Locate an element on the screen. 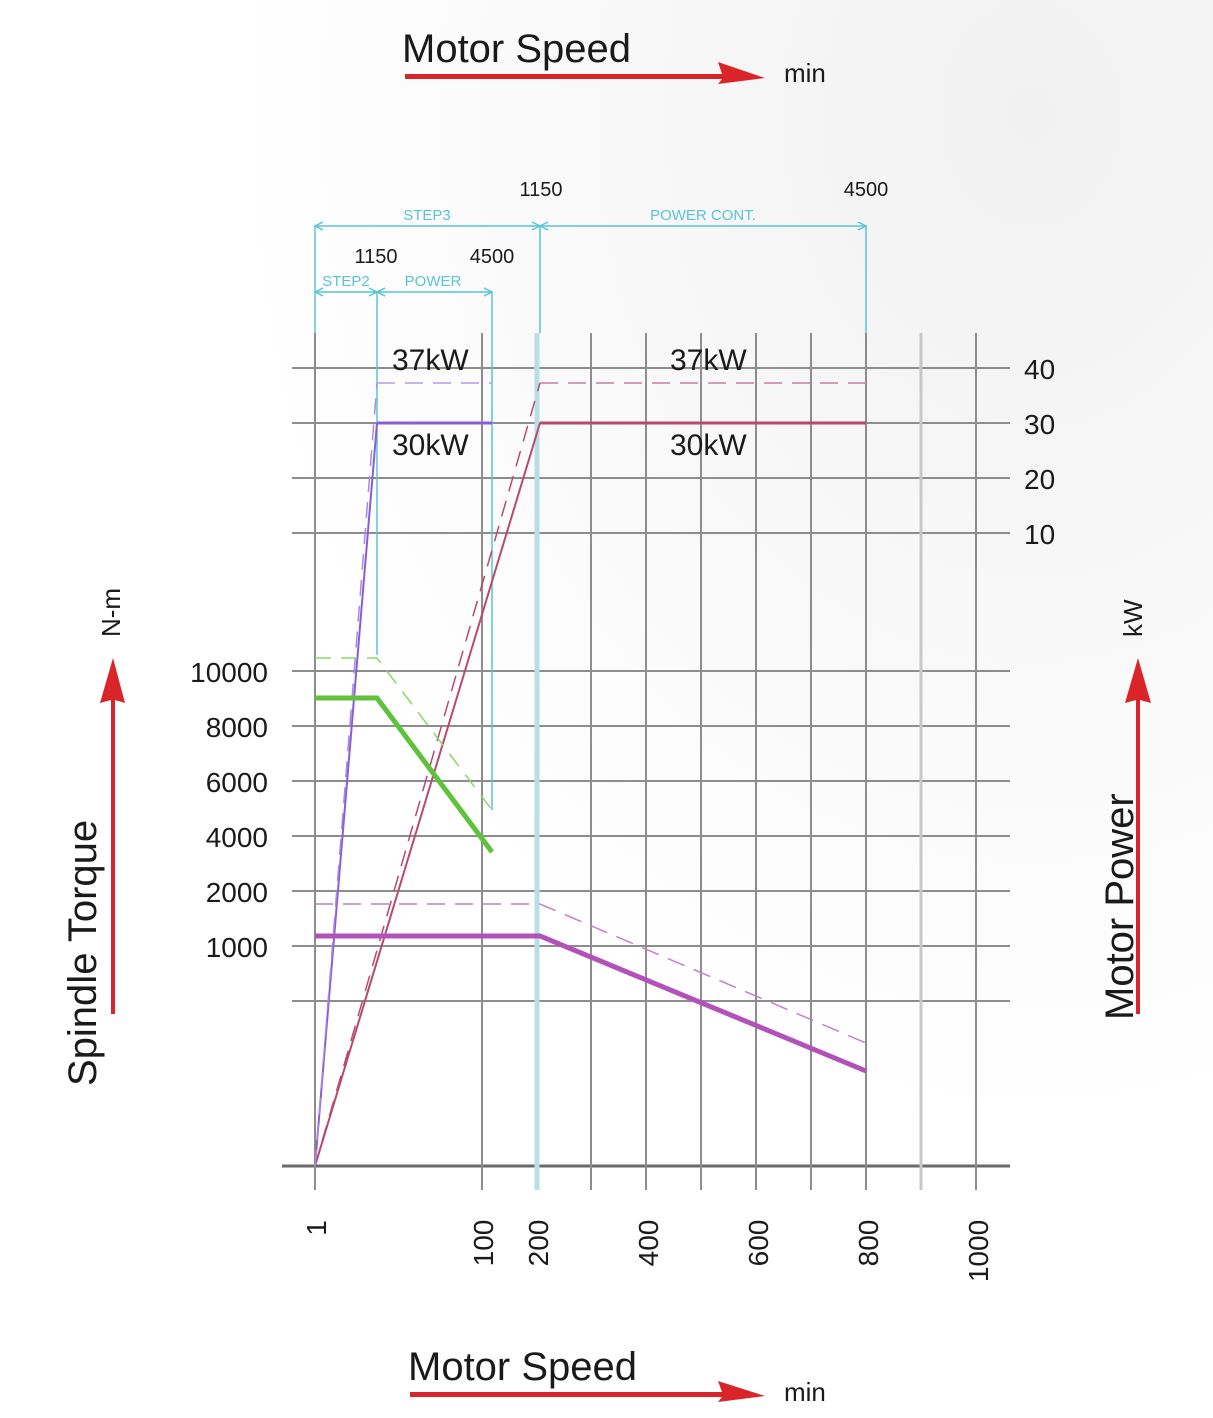 Image resolution: width=1213 pixels, height=1418 pixels. step2-torque-series is located at coordinates (405, 755).